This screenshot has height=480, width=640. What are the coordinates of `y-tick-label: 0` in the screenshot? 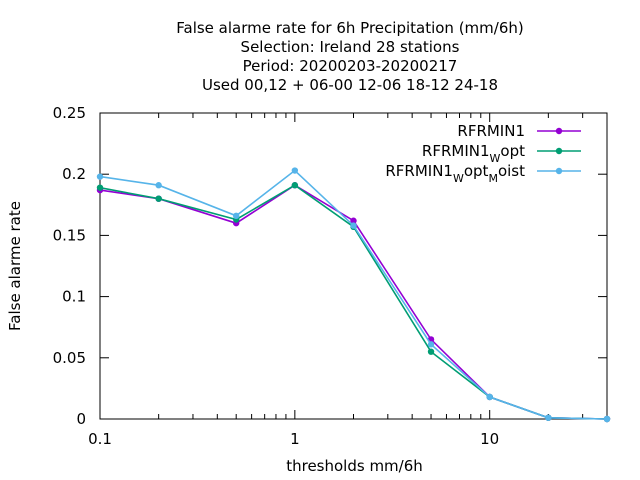 It's located at (81, 419).